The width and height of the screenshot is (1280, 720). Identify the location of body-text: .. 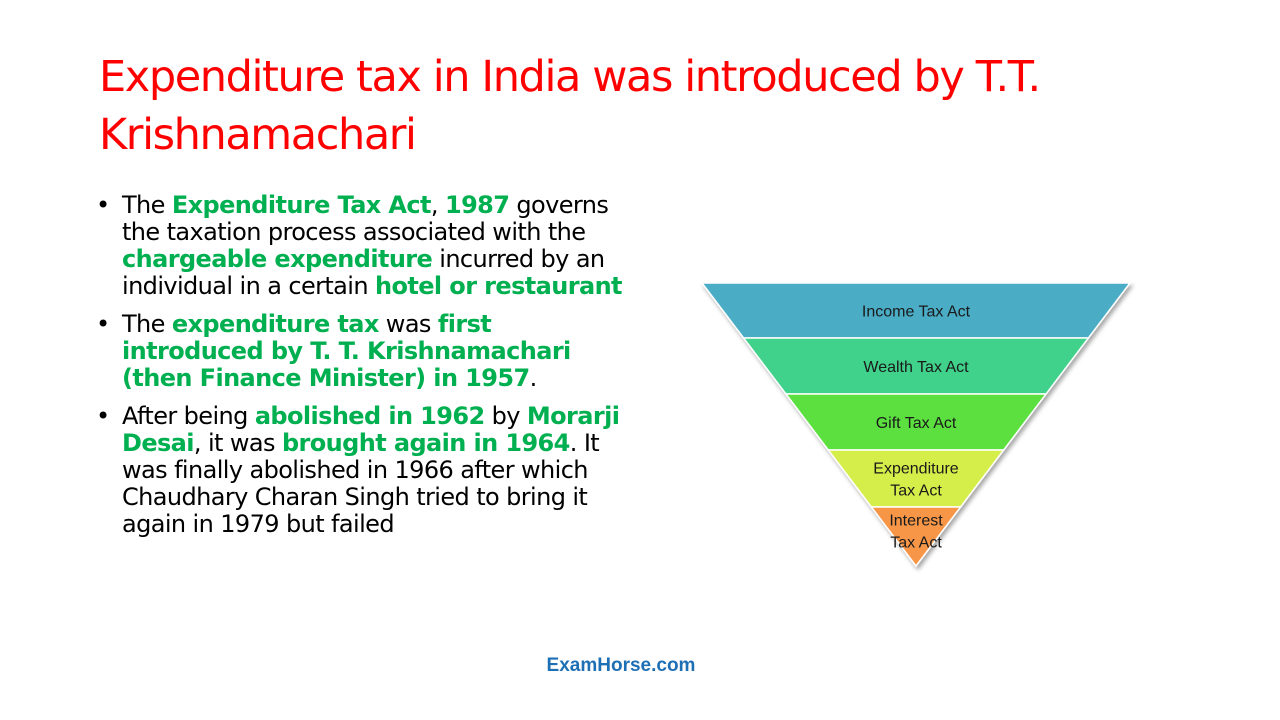
(533, 378).